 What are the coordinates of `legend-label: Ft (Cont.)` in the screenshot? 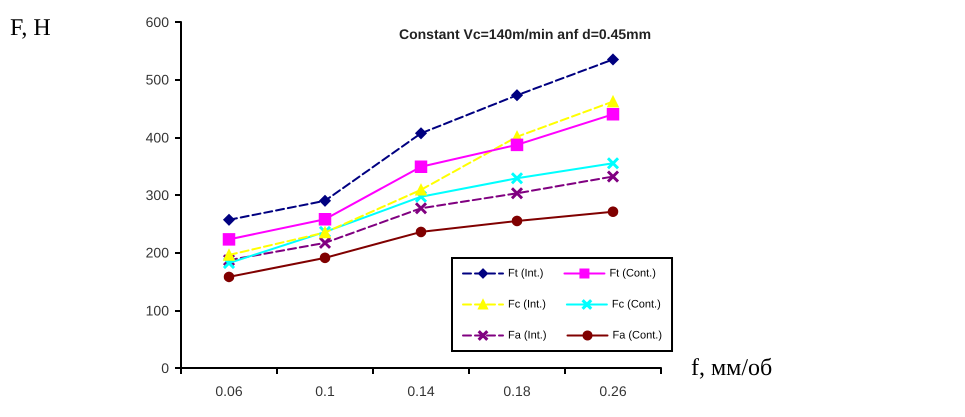 It's located at (632, 274).